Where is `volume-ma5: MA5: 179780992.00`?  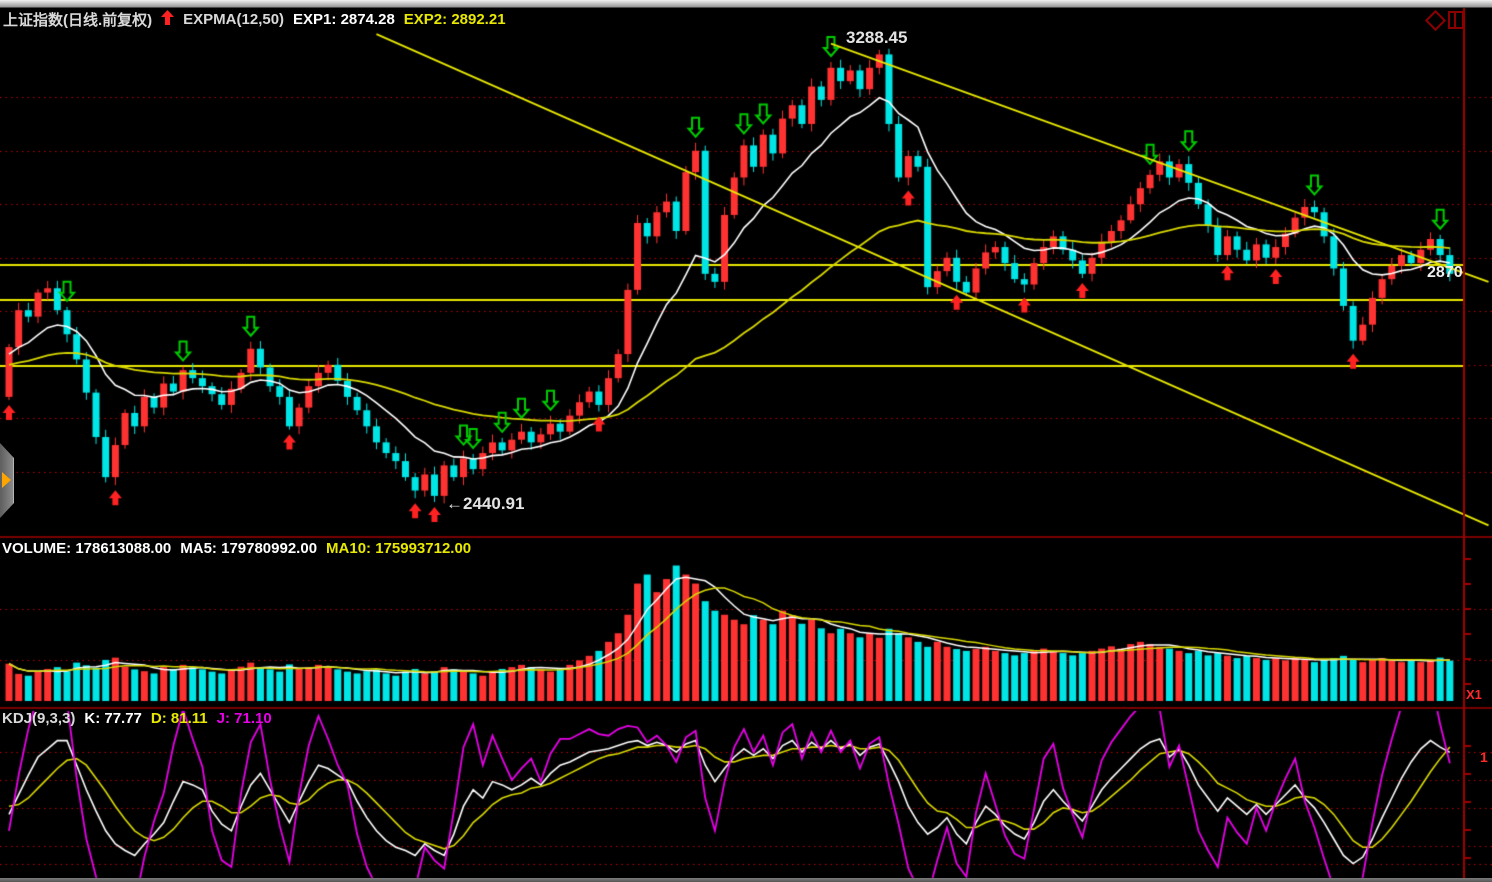
volume-ma5: MA5: 179780992.00 is located at coordinates (249, 548).